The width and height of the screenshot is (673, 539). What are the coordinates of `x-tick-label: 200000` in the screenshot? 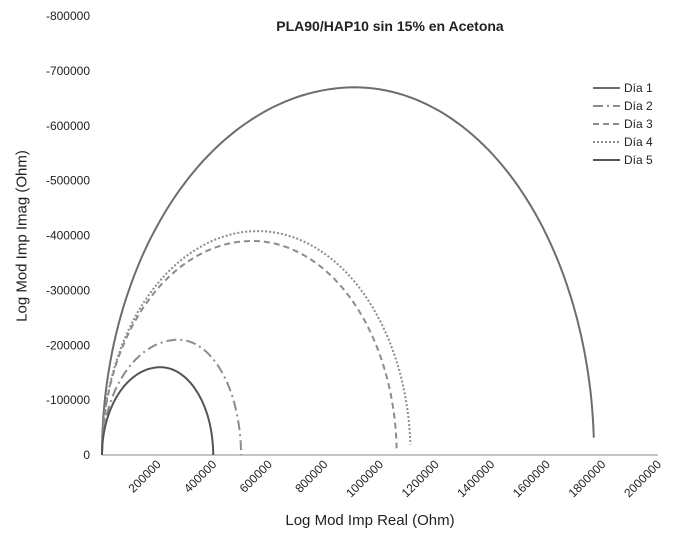 It's located at (145, 476).